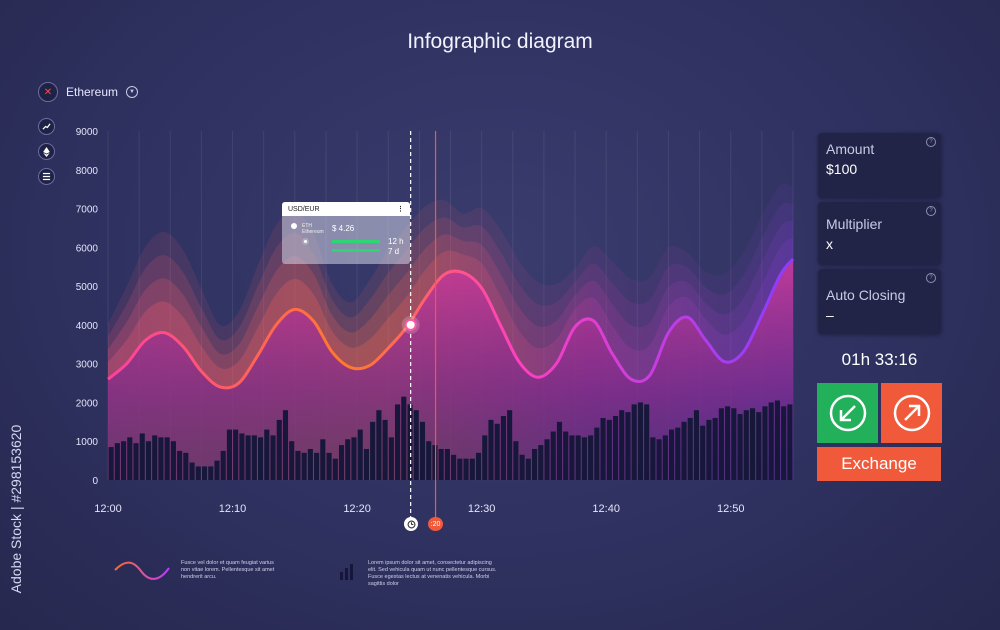 The height and width of the screenshot is (630, 1000). I want to click on price-tooltip: USD/EUR ⋮ ETH Ethereum $ 4.26 12 h 7 d, so click(346, 233).